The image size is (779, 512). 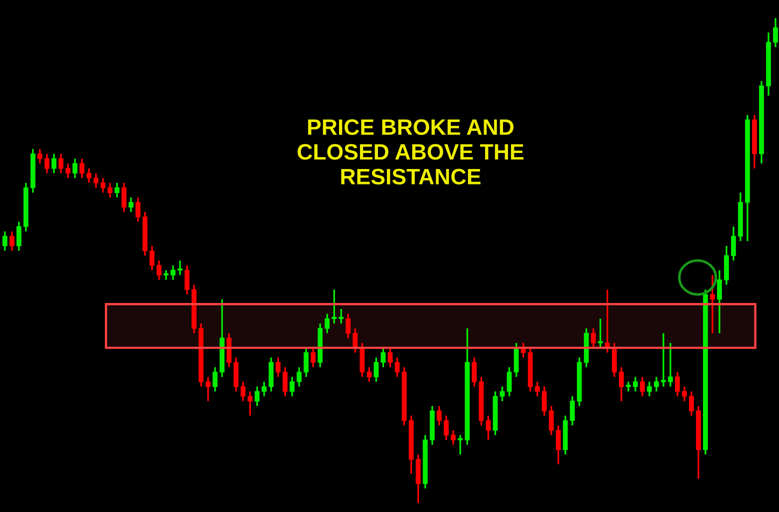 I want to click on annotation: PRICE BROKE AND CLOSED ABOVE THE RESISTANCE, so click(x=411, y=152).